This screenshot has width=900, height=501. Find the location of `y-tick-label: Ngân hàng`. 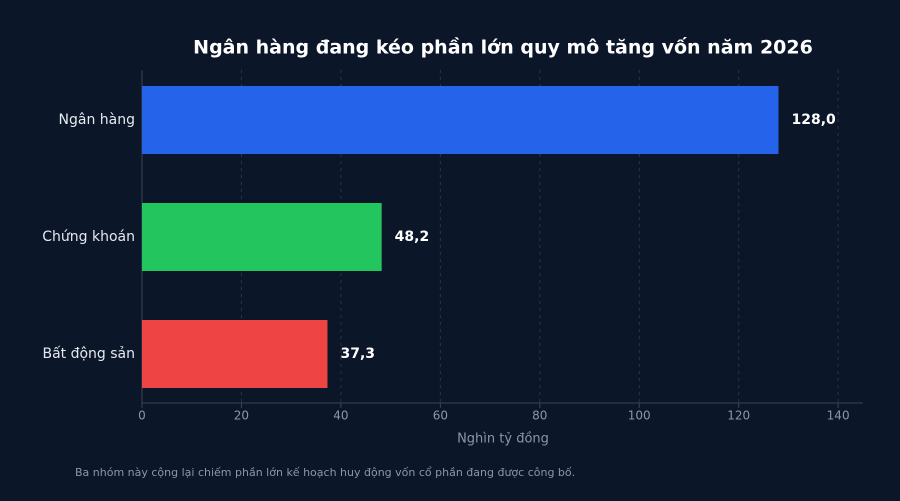

y-tick-label: Ngân hàng is located at coordinates (97, 120).